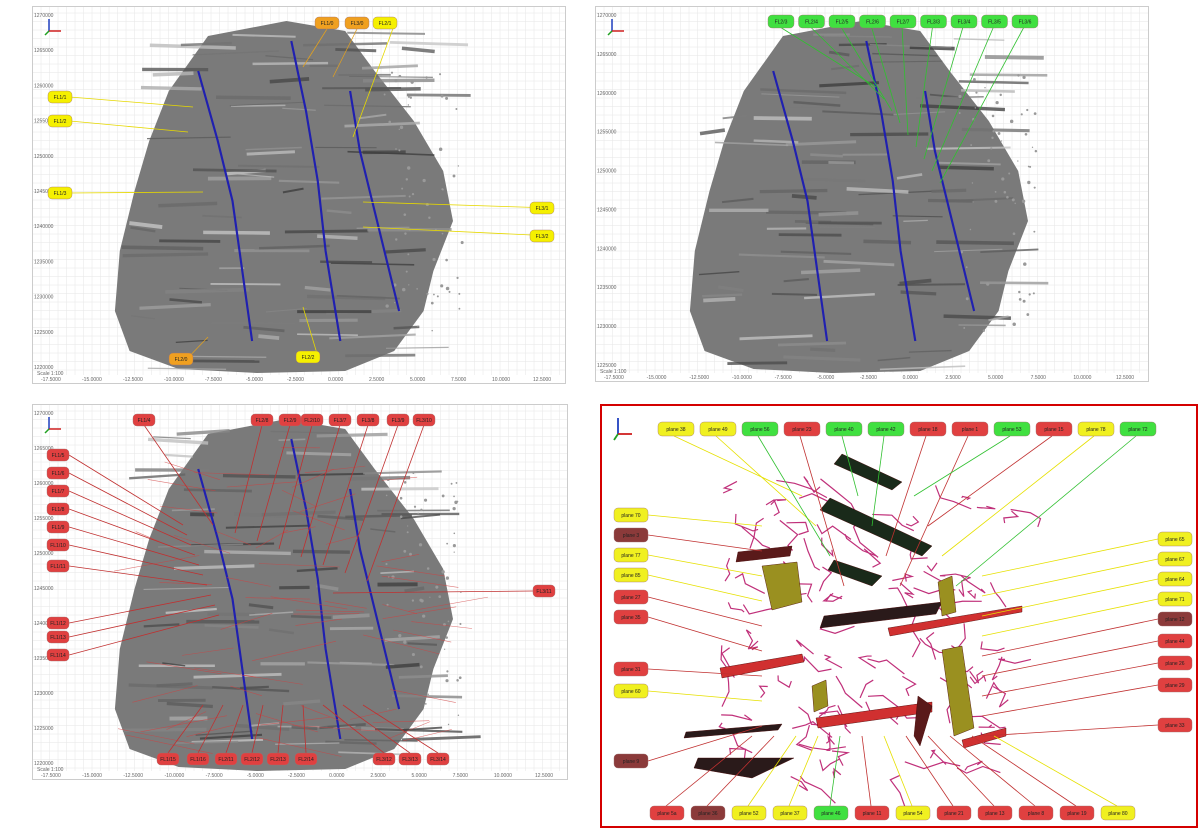 This screenshot has width=1203, height=832. What do you see at coordinates (666, 814) in the screenshot?
I see `label-text: plane 5a` at bounding box center [666, 814].